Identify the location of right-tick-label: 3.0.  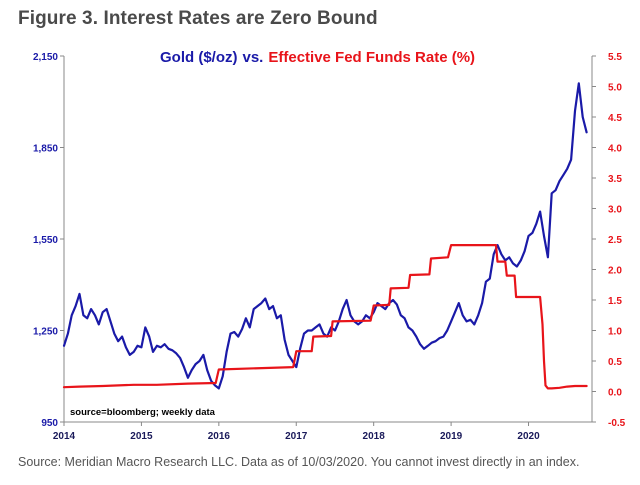
(615, 210).